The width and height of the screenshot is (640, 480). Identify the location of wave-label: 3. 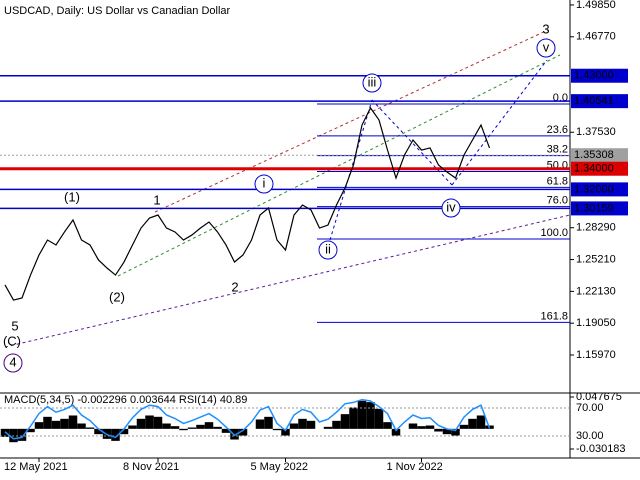
(545, 28).